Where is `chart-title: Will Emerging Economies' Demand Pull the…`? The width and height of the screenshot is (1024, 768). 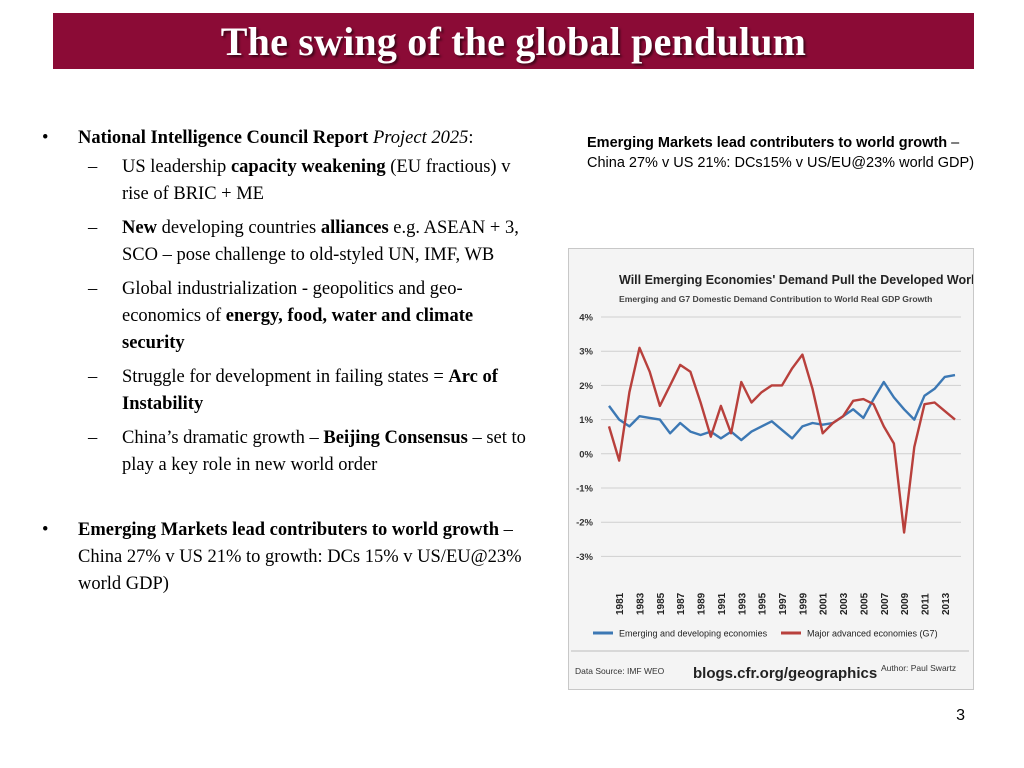 chart-title: Will Emerging Economies' Demand Pull the… is located at coordinates (796, 280).